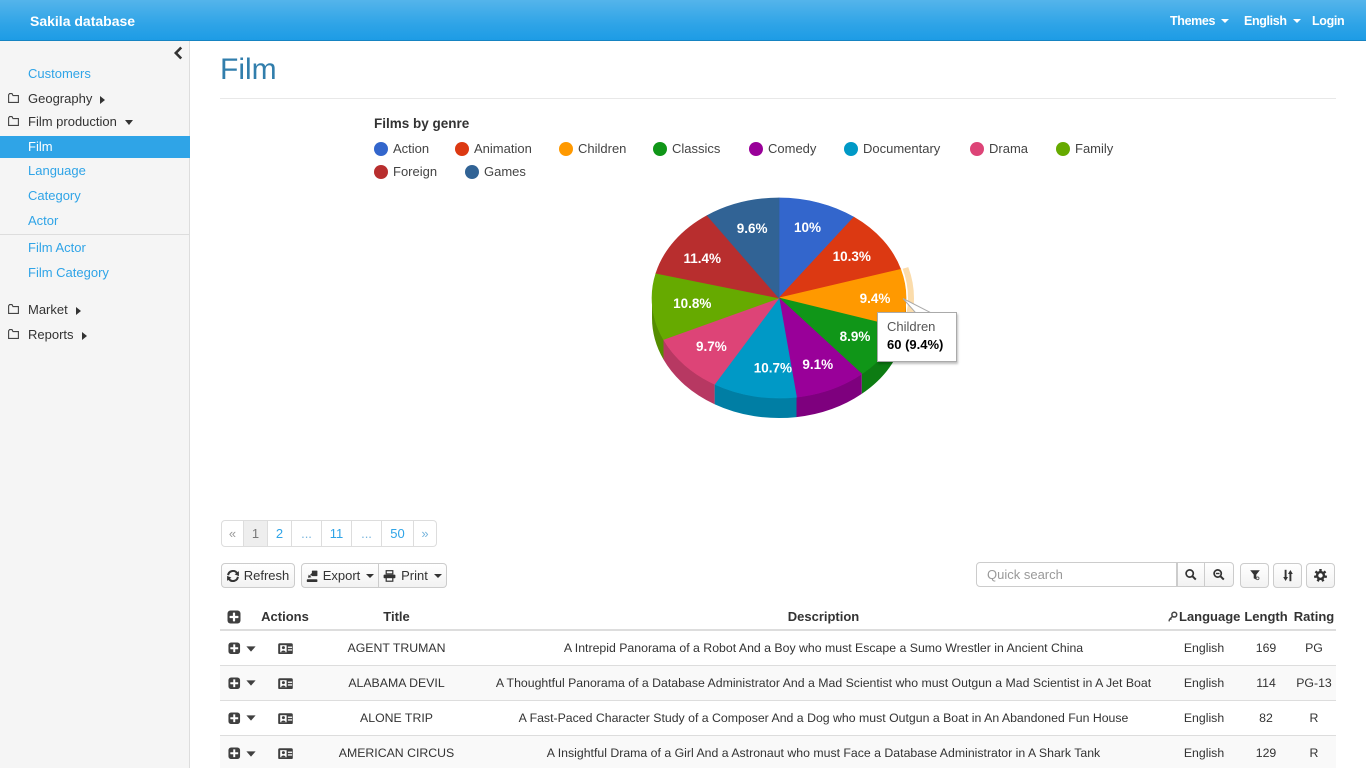 The height and width of the screenshot is (768, 1366). Describe the element at coordinates (807, 227) in the screenshot. I see `svg-text: 10%` at that location.